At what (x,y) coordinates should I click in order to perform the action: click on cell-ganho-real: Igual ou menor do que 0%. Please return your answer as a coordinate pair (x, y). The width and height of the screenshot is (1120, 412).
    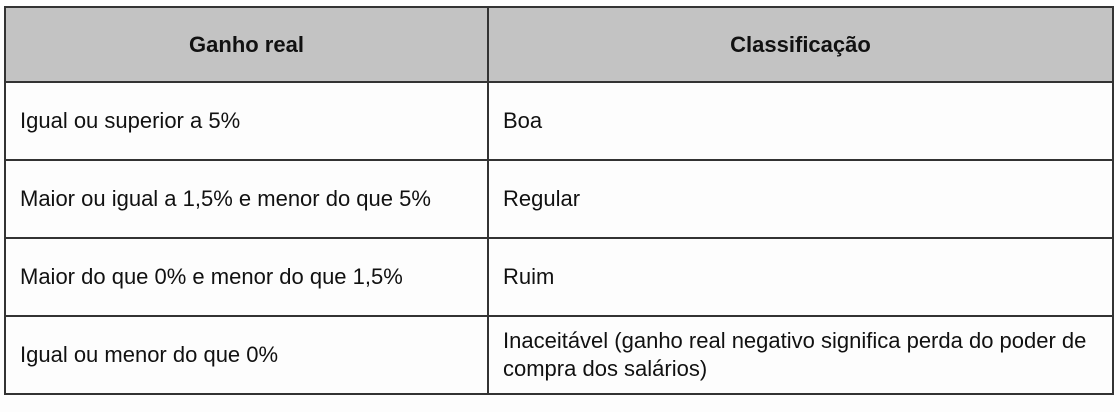
    Looking at the image, I should click on (246, 355).